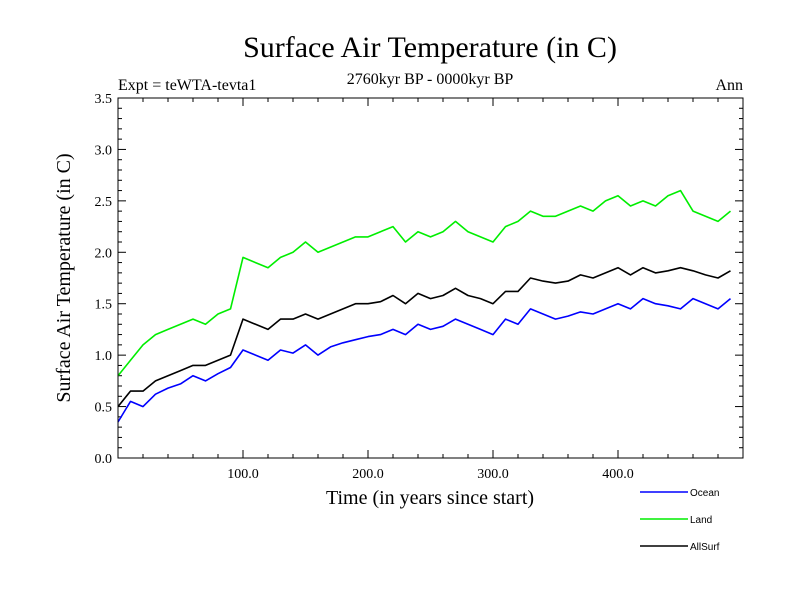  Describe the element at coordinates (104, 408) in the screenshot. I see `y-tick-label: 0.5` at that location.